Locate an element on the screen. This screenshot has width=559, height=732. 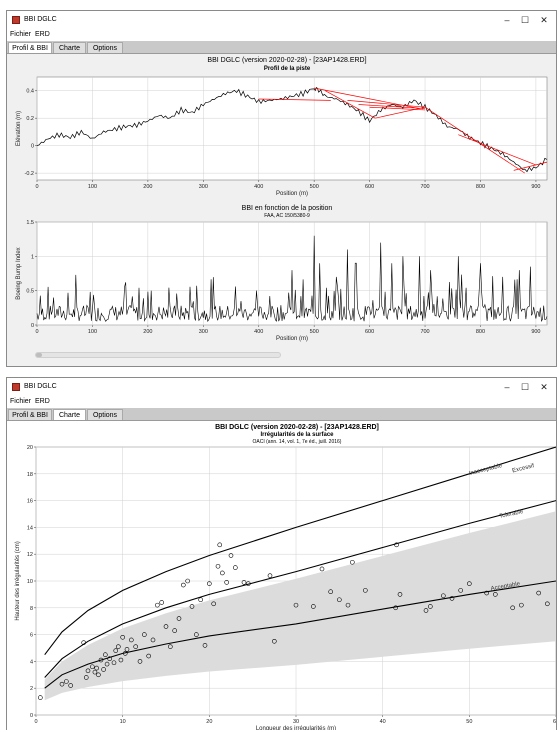
bbi-x-tick-label: 0 is located at coordinates (36, 332).